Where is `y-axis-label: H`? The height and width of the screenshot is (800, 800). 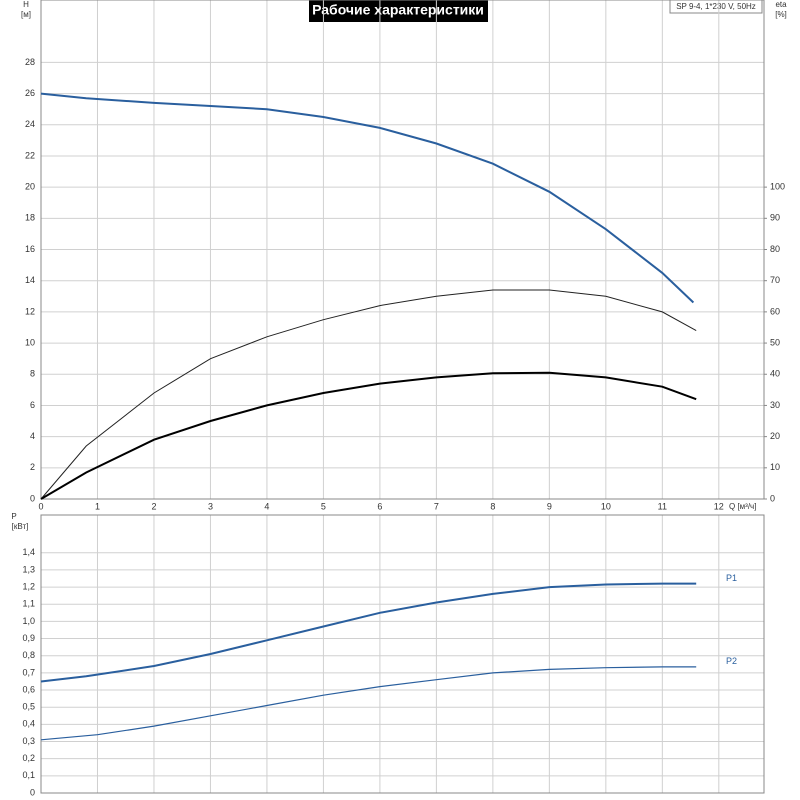 y-axis-label: H is located at coordinates (26, 4).